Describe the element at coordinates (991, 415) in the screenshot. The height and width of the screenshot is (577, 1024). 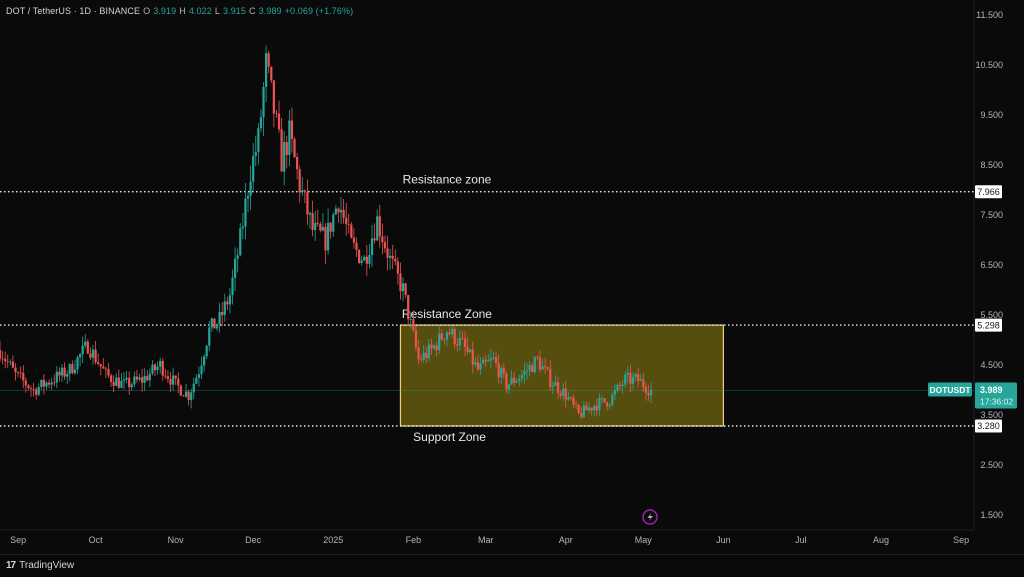
I see `price-tick-label: 3.500` at that location.